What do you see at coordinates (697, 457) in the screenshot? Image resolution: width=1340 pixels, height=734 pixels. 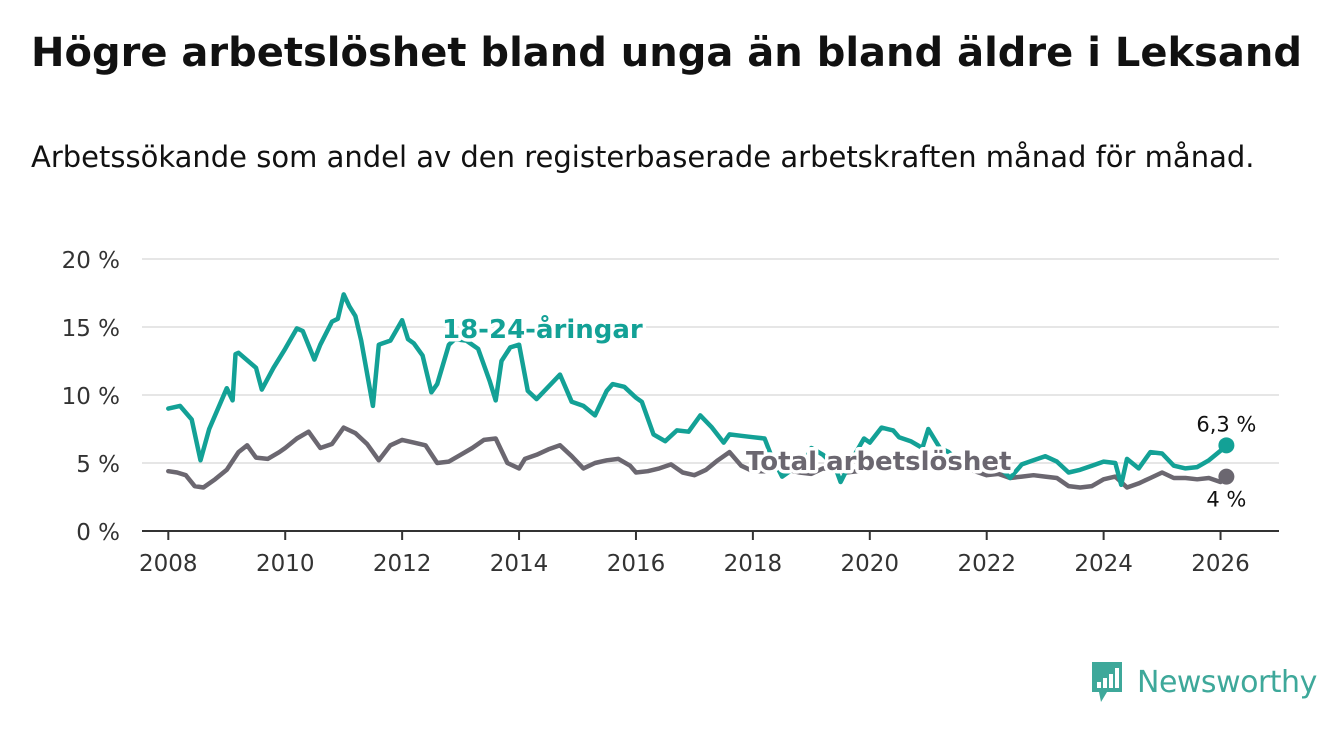 I see `series-line-total` at bounding box center [697, 457].